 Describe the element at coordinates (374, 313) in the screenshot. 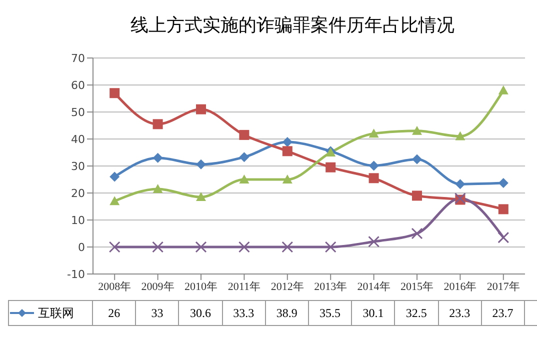

I see `data-label: 30.1` at that location.